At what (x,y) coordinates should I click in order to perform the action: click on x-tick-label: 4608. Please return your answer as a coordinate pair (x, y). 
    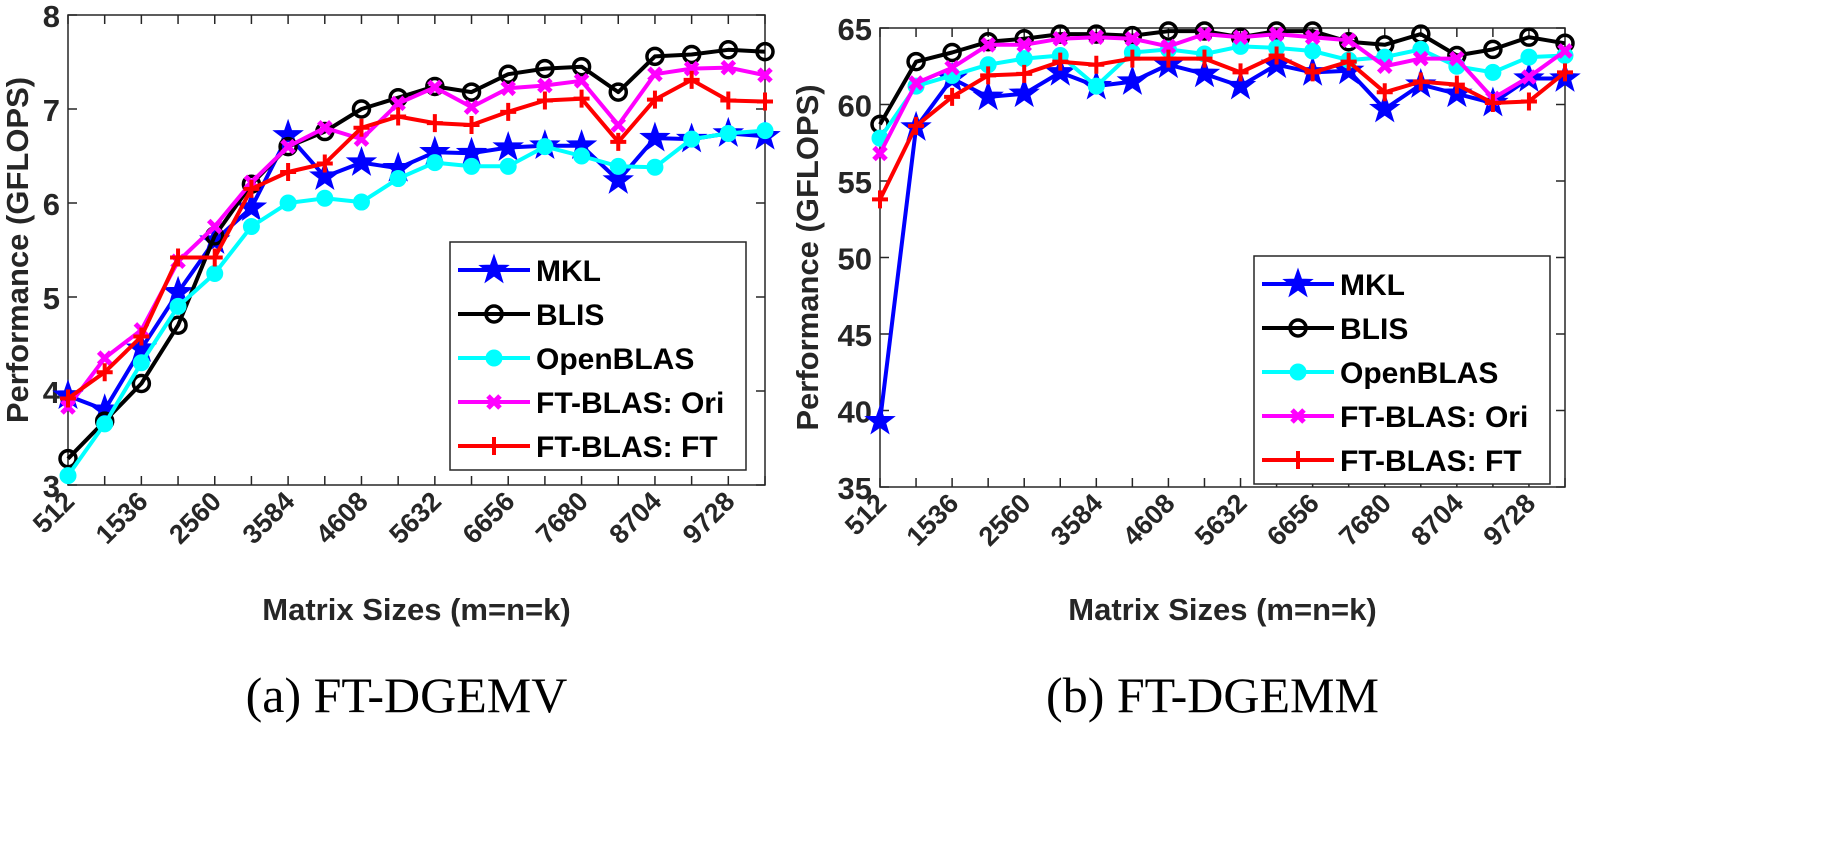
    Looking at the image, I should click on (1149, 520).